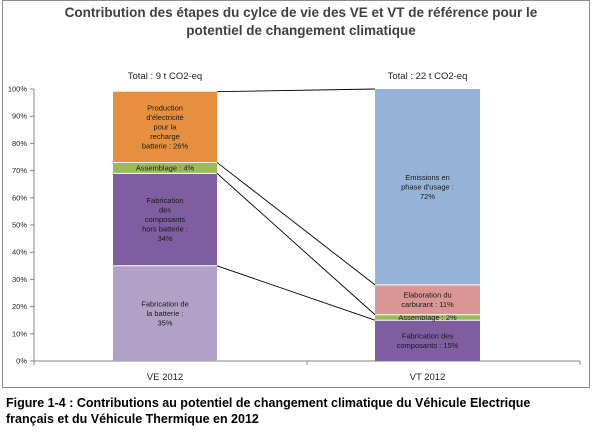 This screenshot has height=432, width=600. What do you see at coordinates (165, 210) in the screenshot?
I see `segment-label: des` at bounding box center [165, 210].